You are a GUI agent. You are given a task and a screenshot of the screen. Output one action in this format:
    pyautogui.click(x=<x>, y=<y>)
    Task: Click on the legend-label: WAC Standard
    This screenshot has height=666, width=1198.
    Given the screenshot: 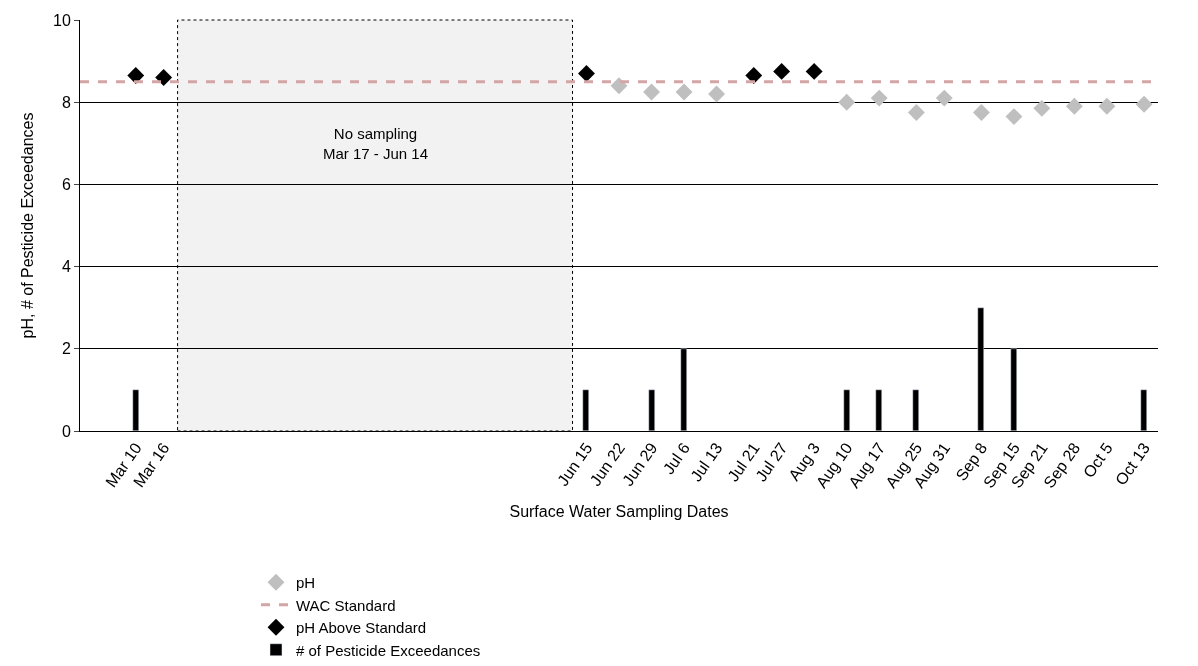 What is the action you would take?
    pyautogui.click(x=346, y=605)
    